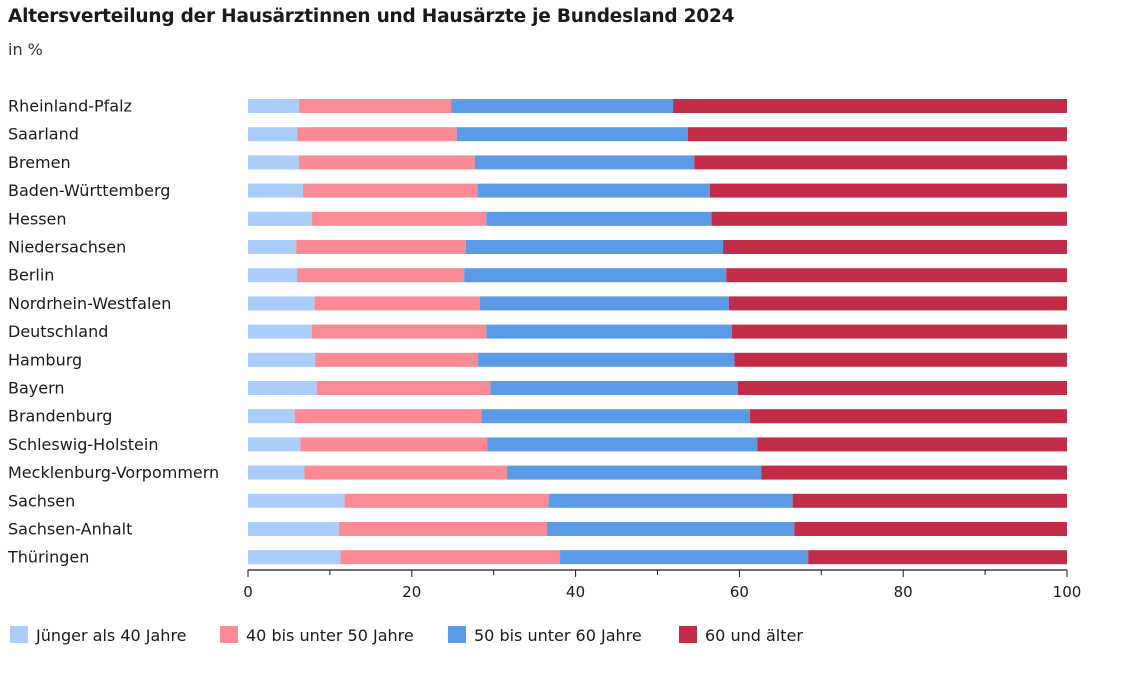 Image resolution: width=1140 pixels, height=683 pixels. I want to click on category-label-schleswig-holstein: Schleswig-Holstein, so click(83, 444).